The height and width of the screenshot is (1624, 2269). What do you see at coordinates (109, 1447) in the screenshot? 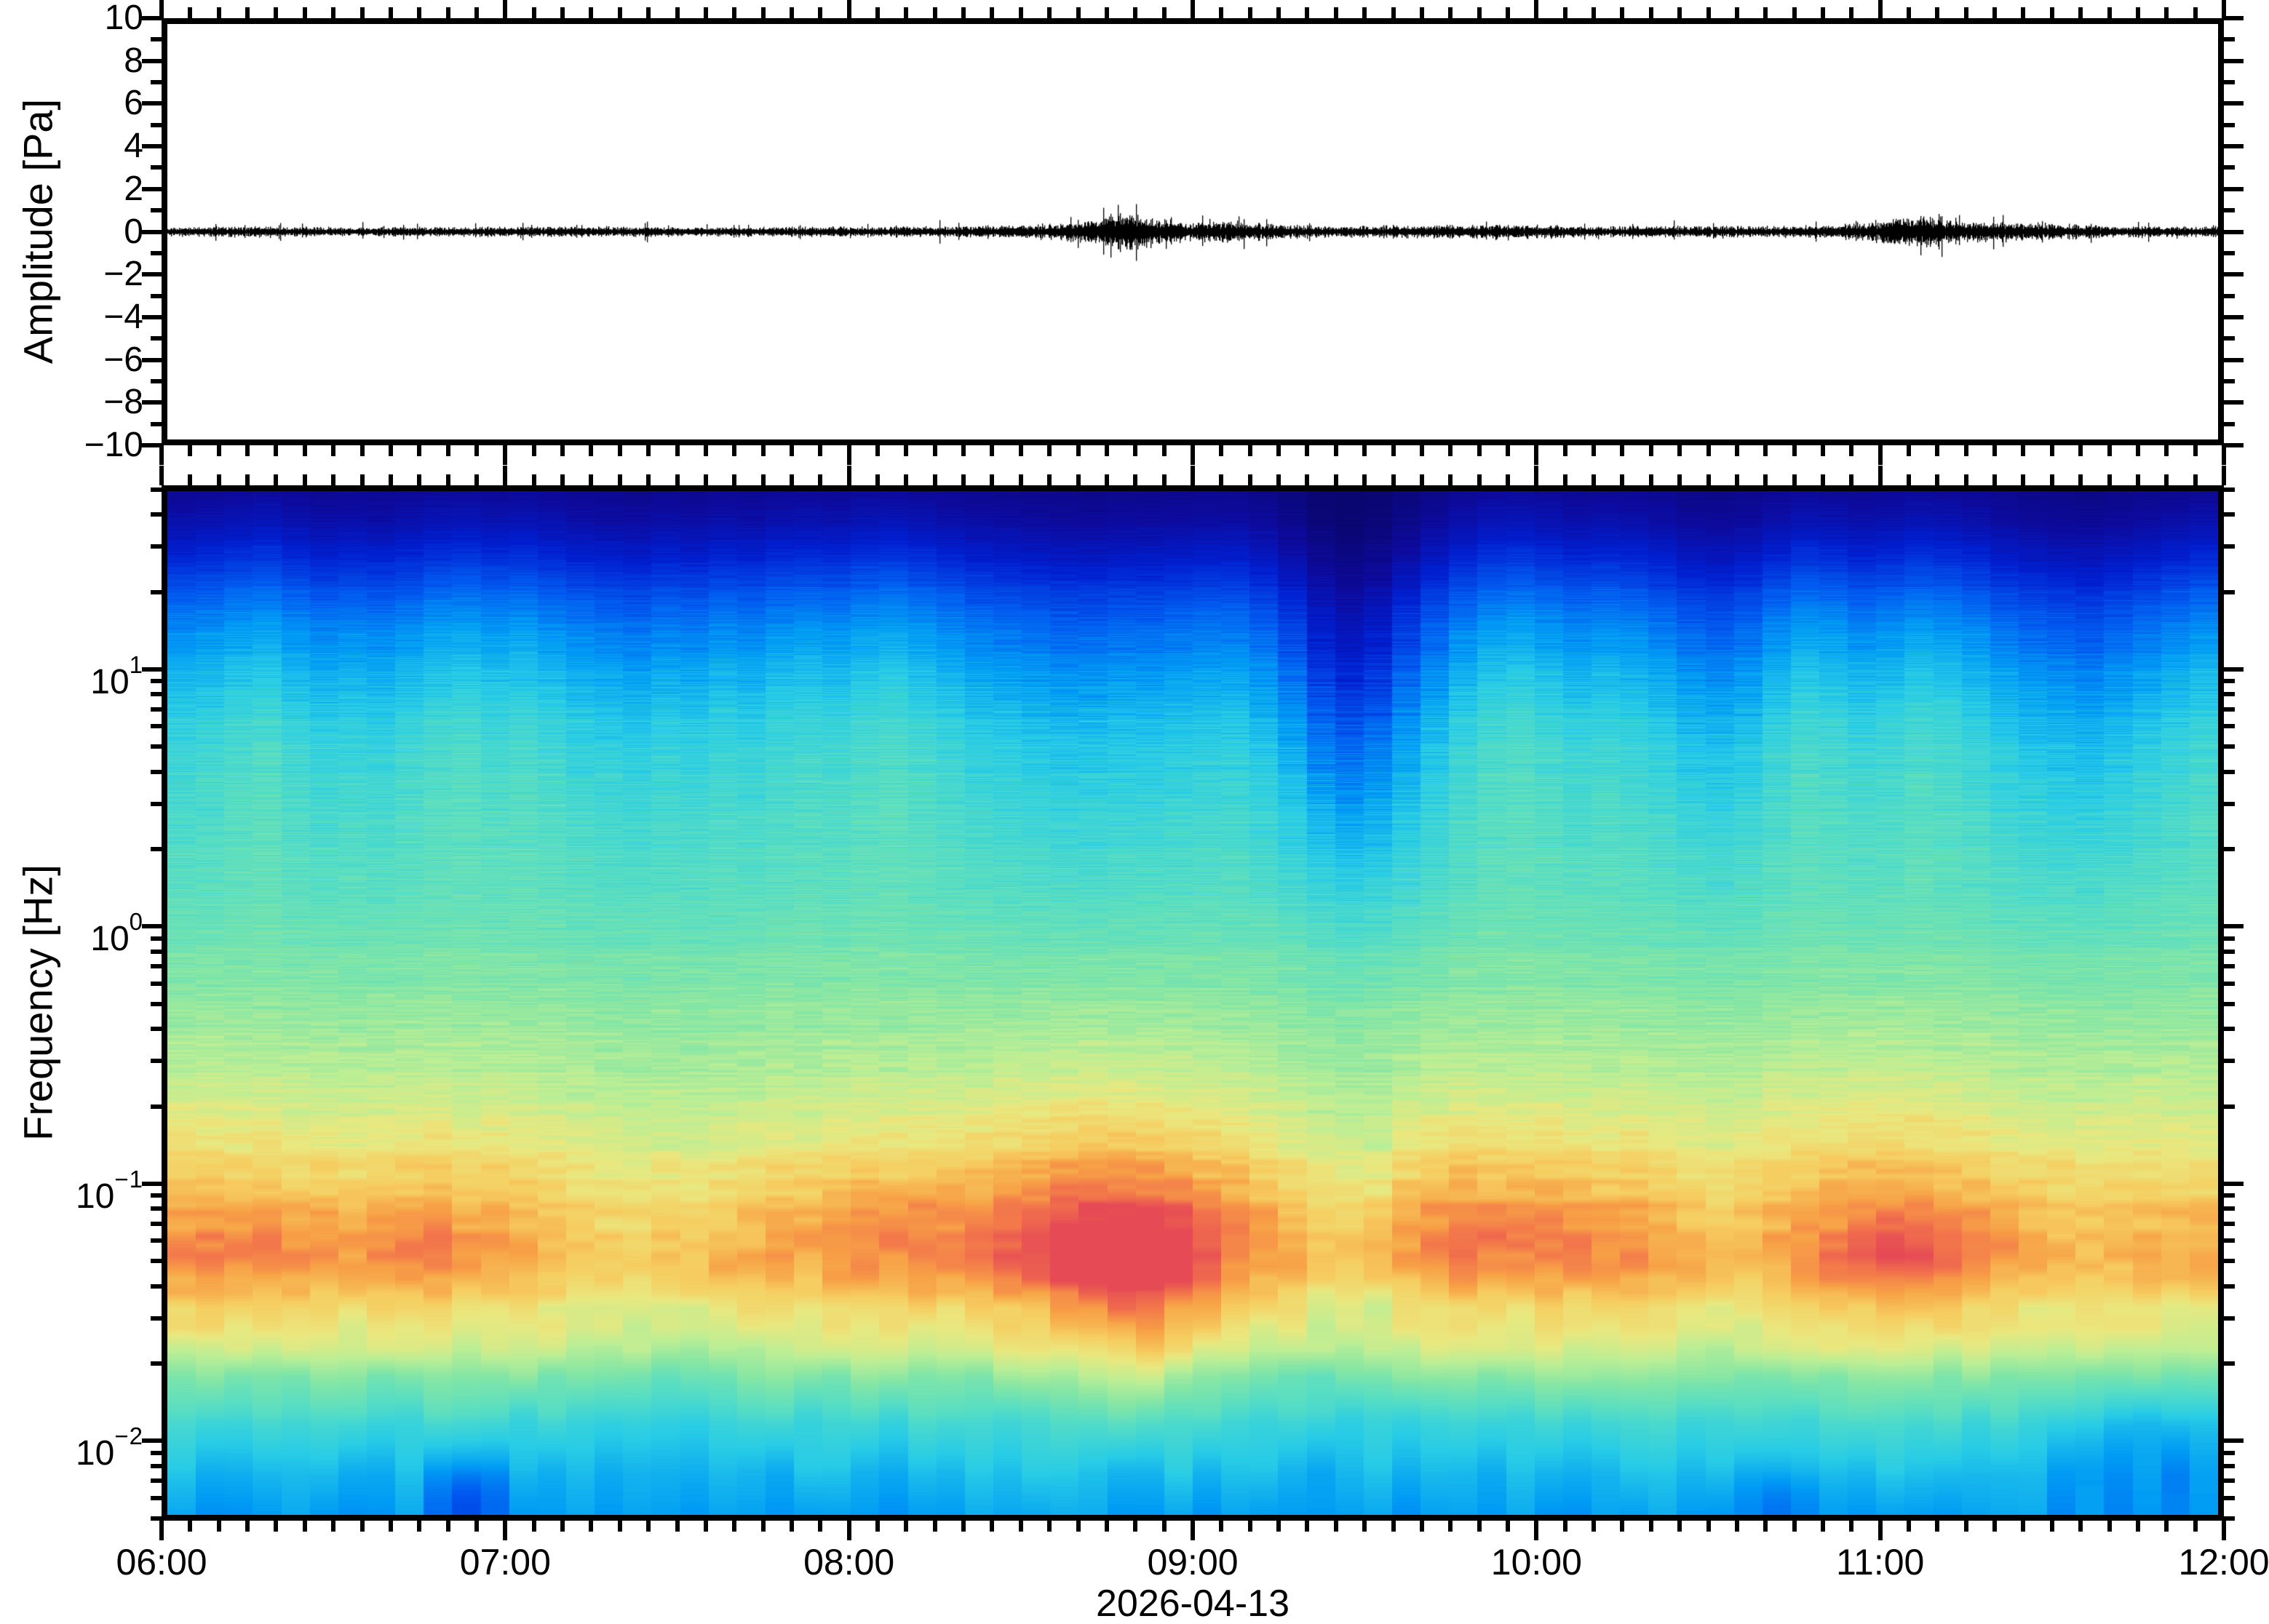
I see `frequency-tick-label: 10−2` at bounding box center [109, 1447].